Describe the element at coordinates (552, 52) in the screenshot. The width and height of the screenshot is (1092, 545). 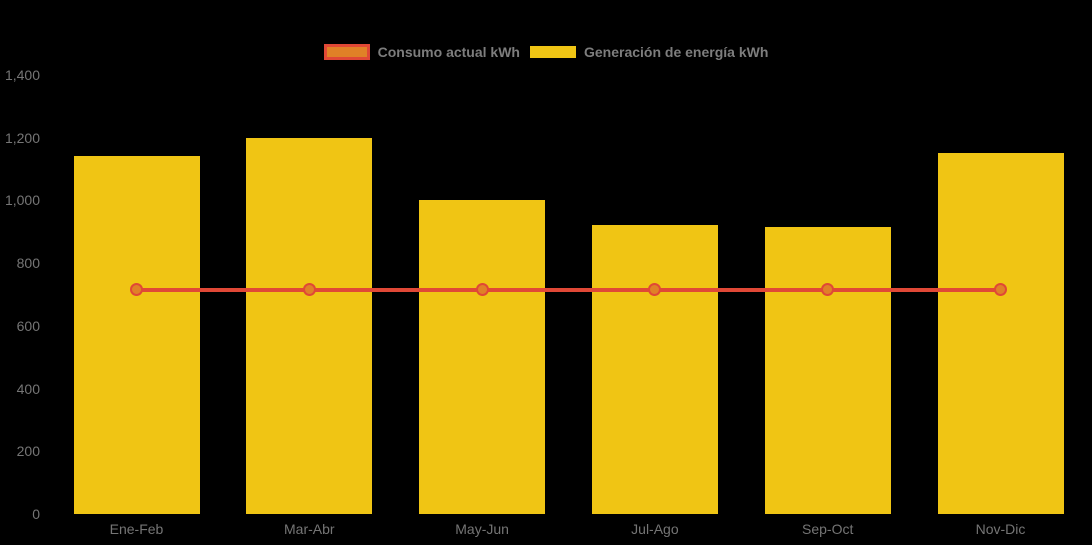
I see `legend-swatch-generacion-icon` at that location.